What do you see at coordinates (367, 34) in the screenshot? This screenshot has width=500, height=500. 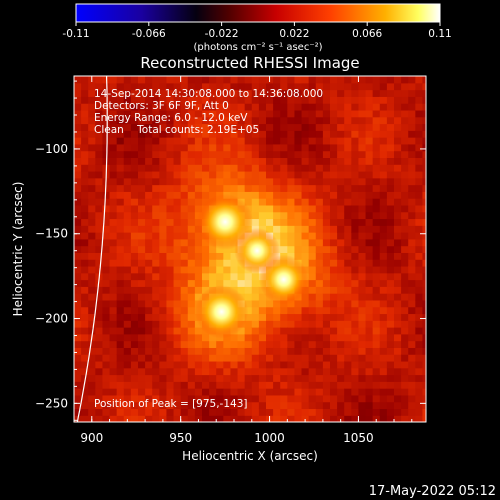 I see `colorbar-tick-label: 0.066` at bounding box center [367, 34].